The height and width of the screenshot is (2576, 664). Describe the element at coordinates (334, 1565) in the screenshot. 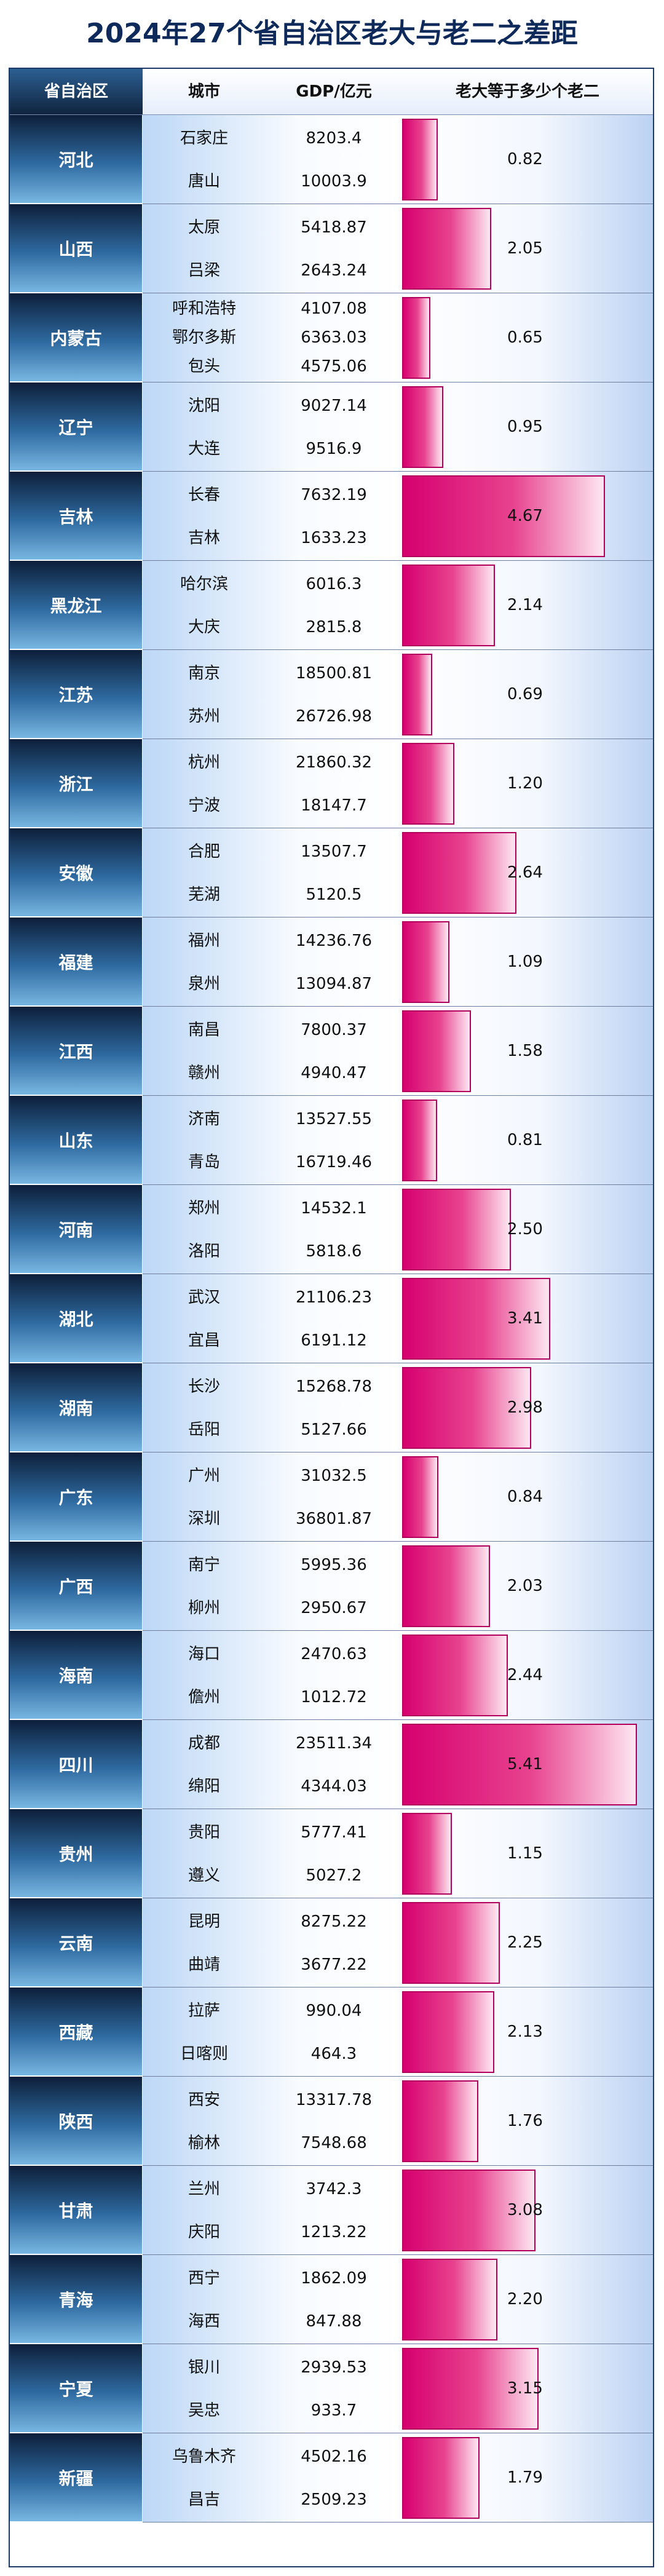

I see `city-gdp: 5995.36` at that location.